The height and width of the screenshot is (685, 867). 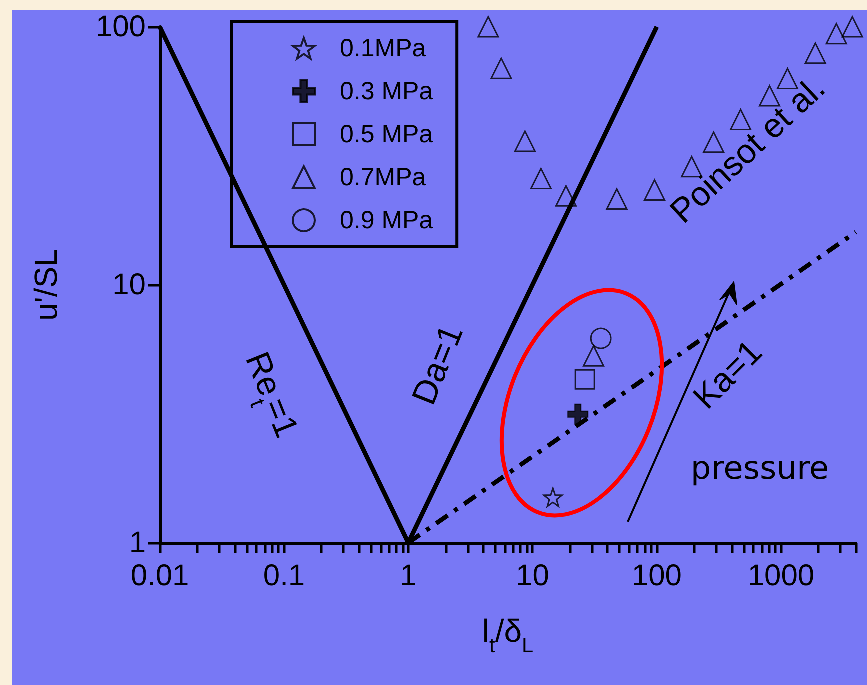 I want to click on annotation: pressure, so click(x=760, y=468).